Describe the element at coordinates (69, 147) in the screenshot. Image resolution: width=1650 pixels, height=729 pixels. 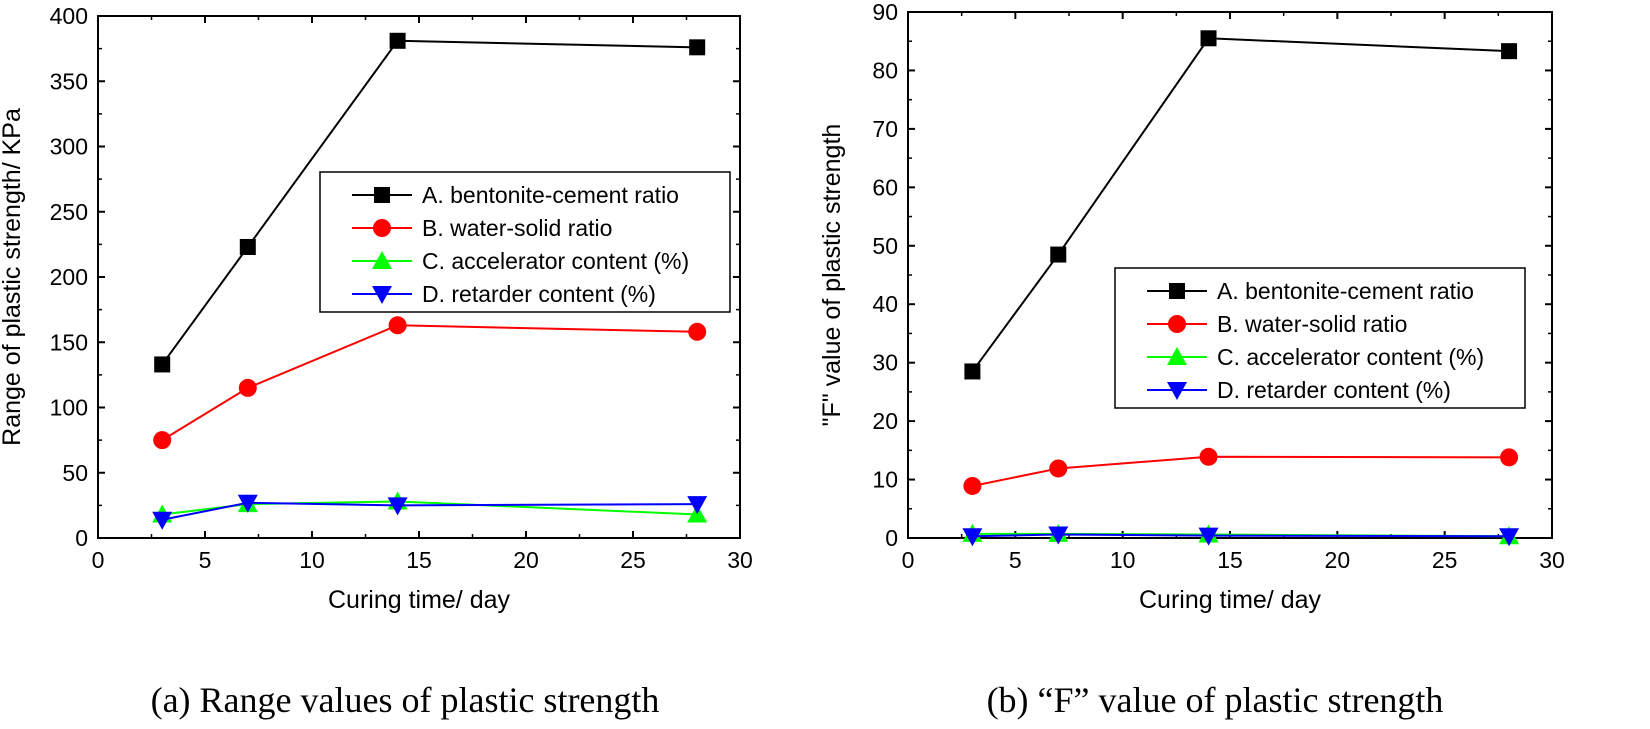
I see `y-tick-label: 300` at that location.